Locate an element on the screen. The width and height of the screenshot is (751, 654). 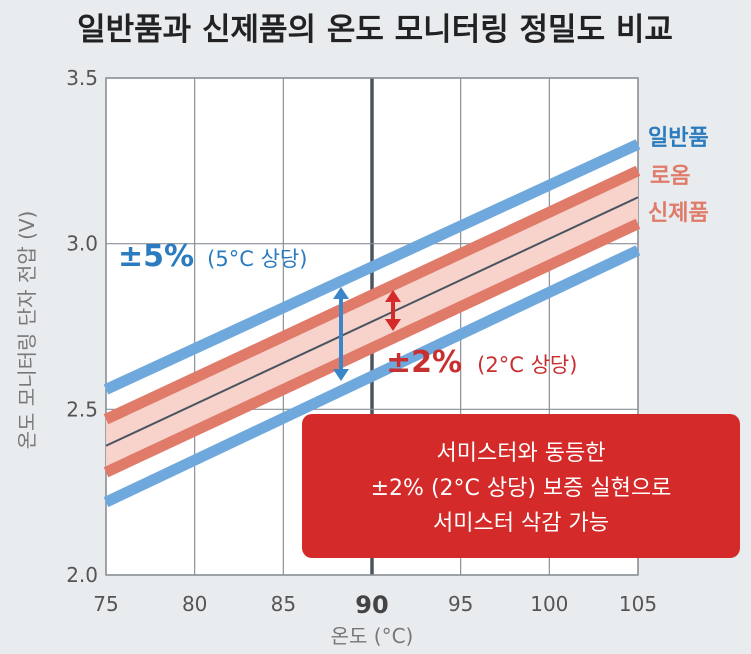
x-tick-label: 105 is located at coordinates (638, 604).